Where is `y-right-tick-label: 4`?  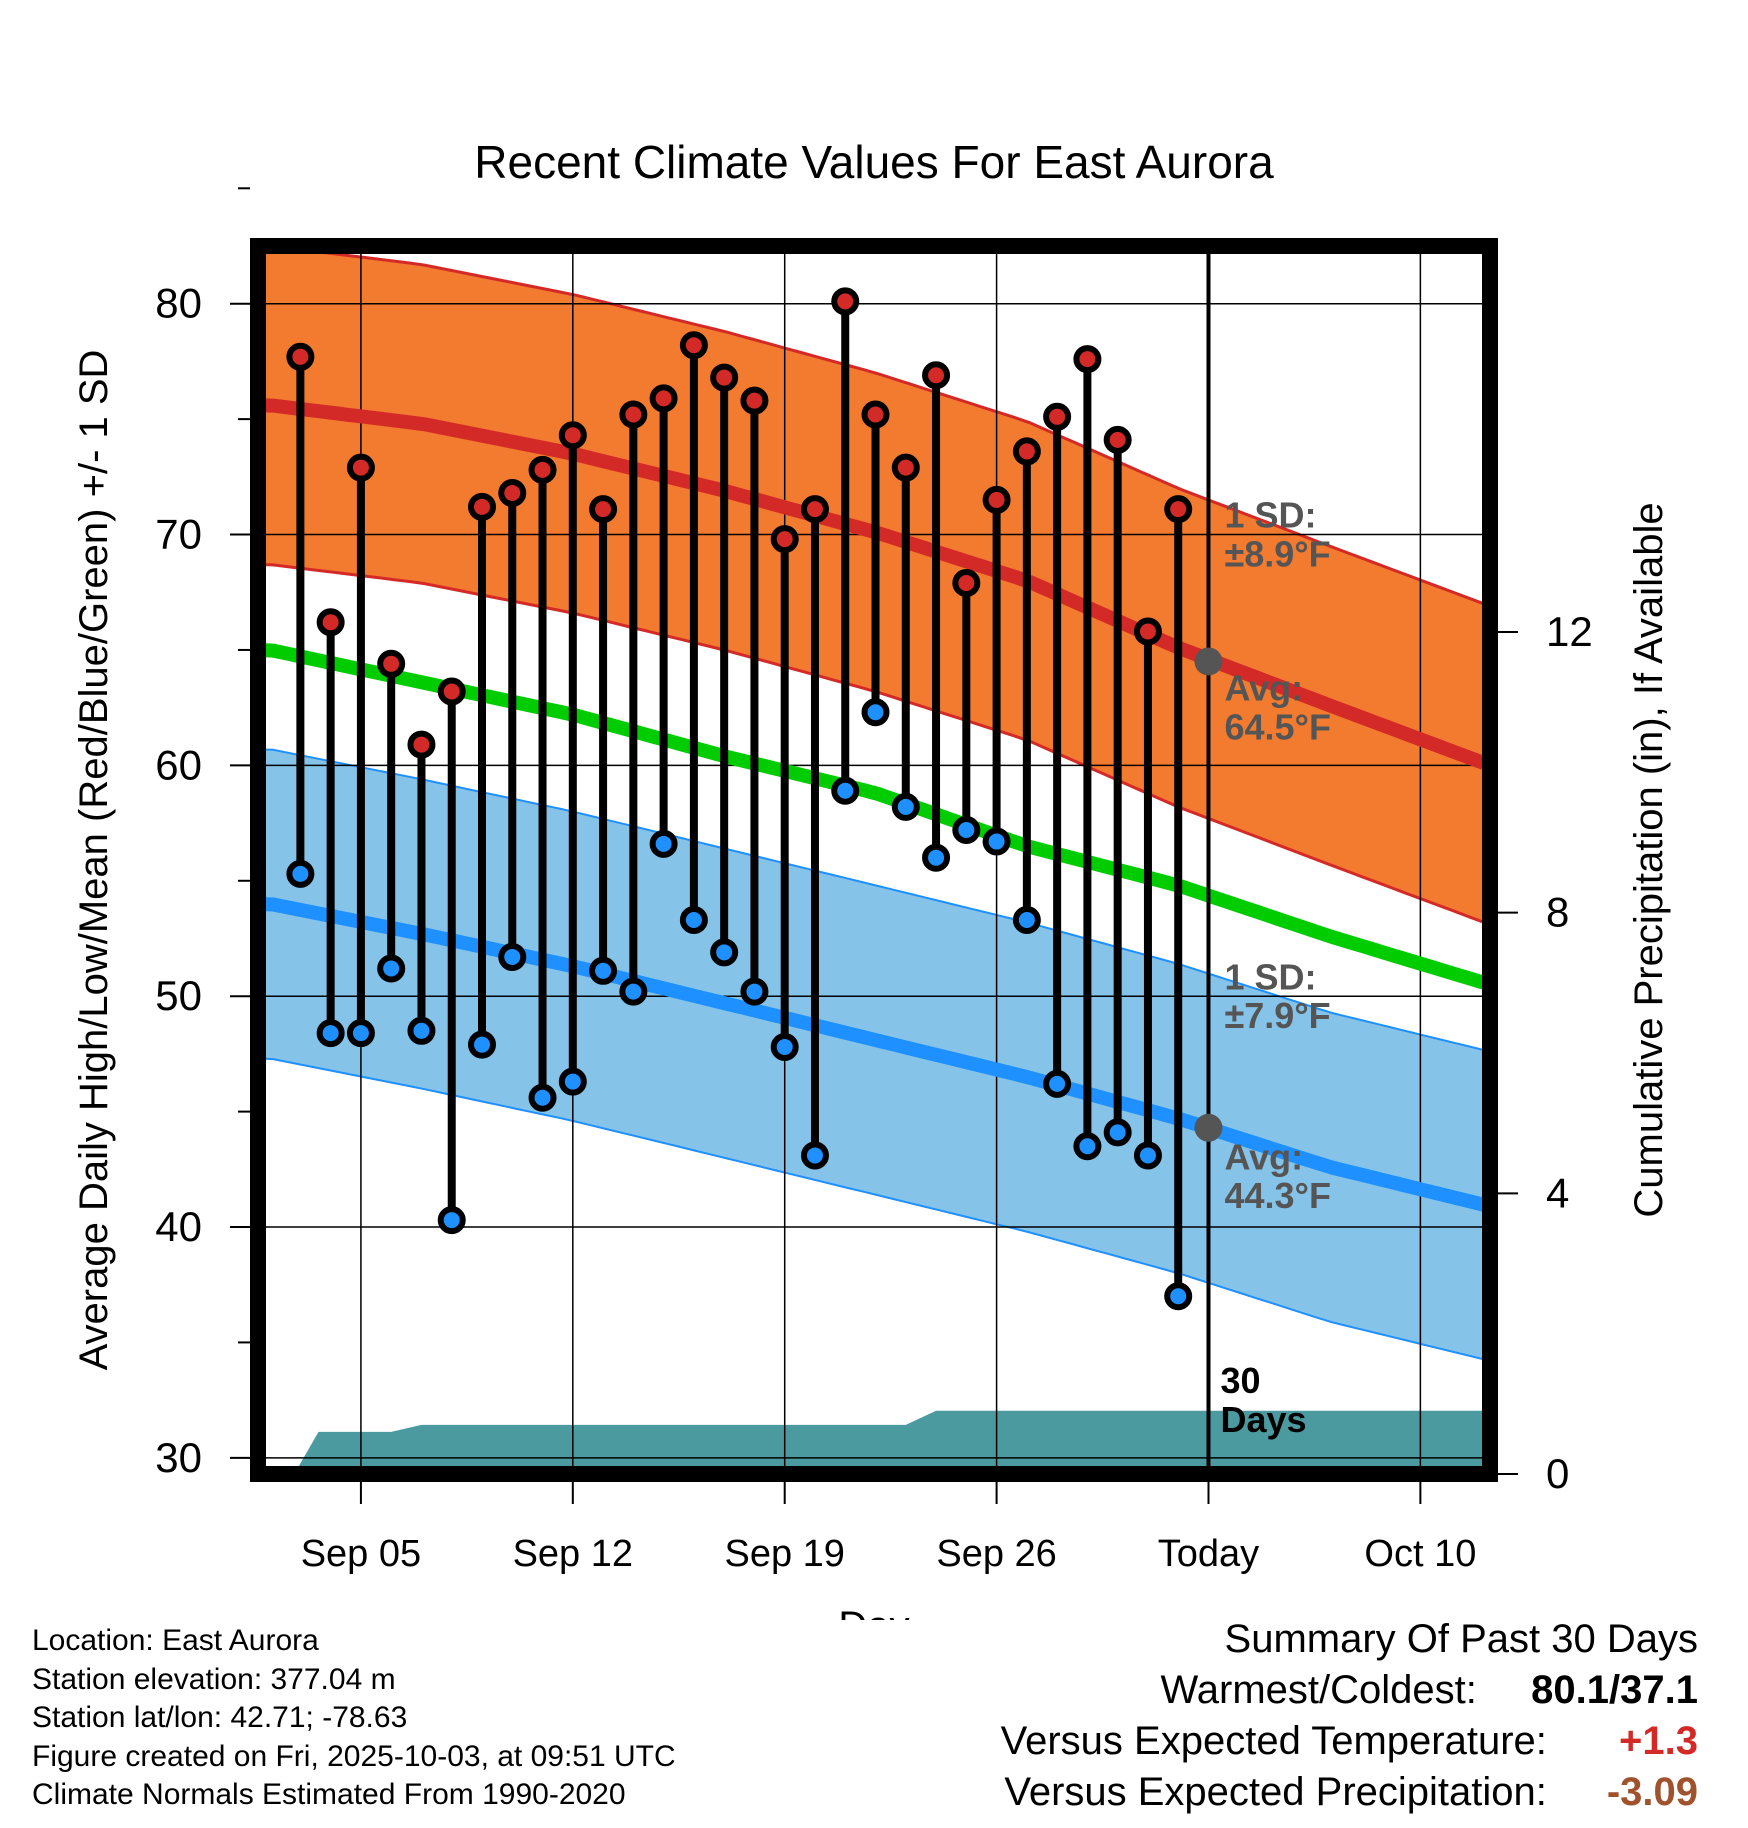
y-right-tick-label: 4 is located at coordinates (1557, 1192).